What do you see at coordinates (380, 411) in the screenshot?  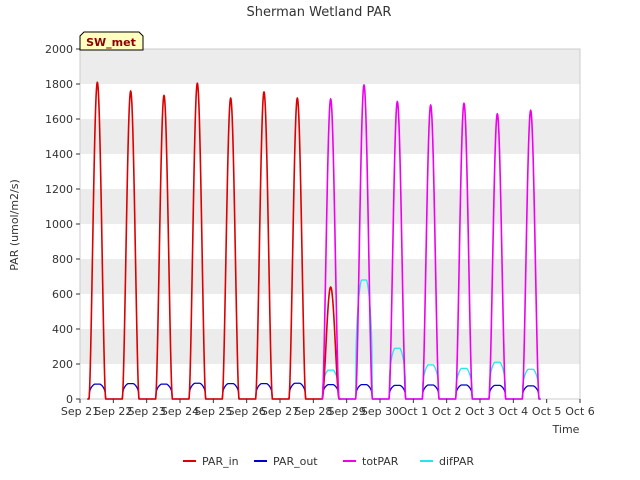 I see `x-tick-label: Sep 30` at bounding box center [380, 411].